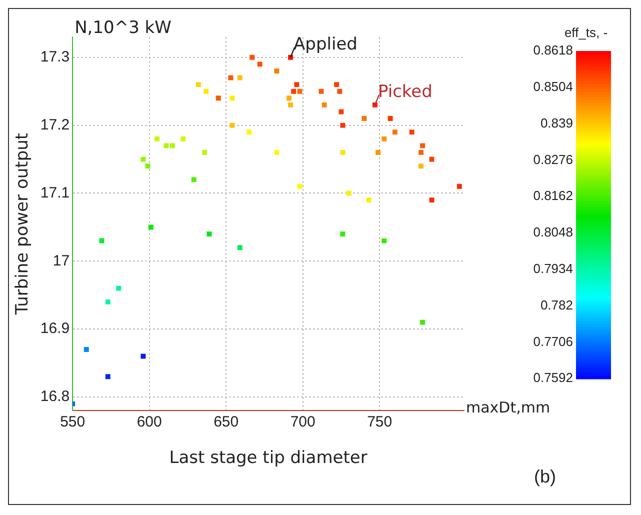  What do you see at coordinates (553, 341) in the screenshot?
I see `color-bar-label: 0.7706` at bounding box center [553, 341].